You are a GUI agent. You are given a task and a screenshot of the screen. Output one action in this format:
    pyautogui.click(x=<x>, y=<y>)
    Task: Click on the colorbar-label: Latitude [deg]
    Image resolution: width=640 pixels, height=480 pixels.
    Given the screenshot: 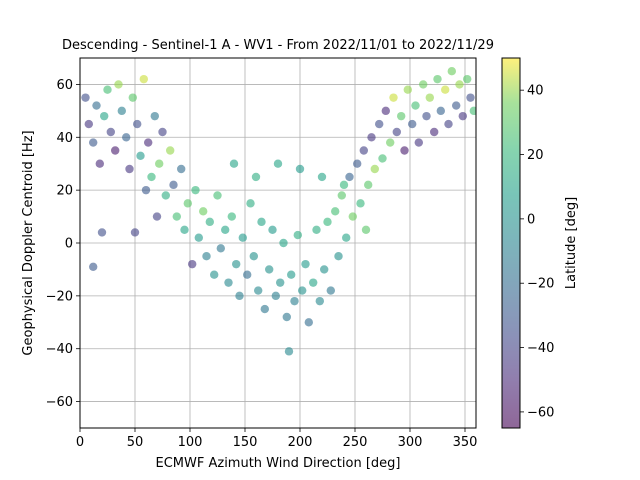 What is the action you would take?
    pyautogui.click(x=571, y=243)
    